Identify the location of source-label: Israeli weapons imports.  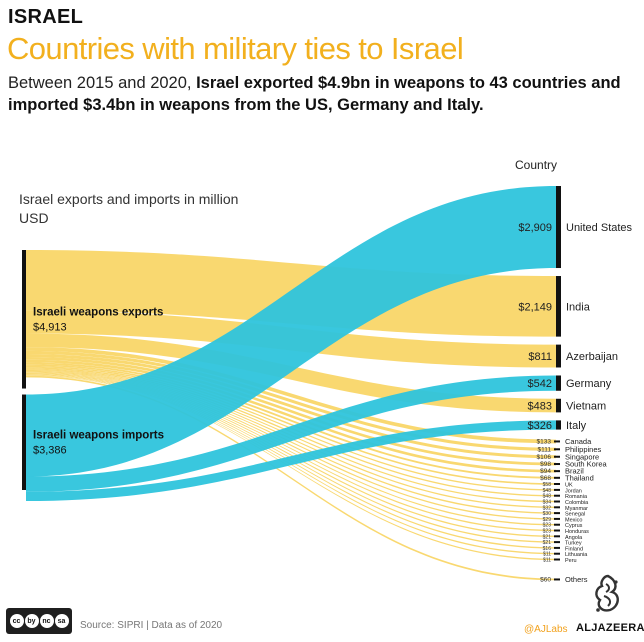
(98, 435).